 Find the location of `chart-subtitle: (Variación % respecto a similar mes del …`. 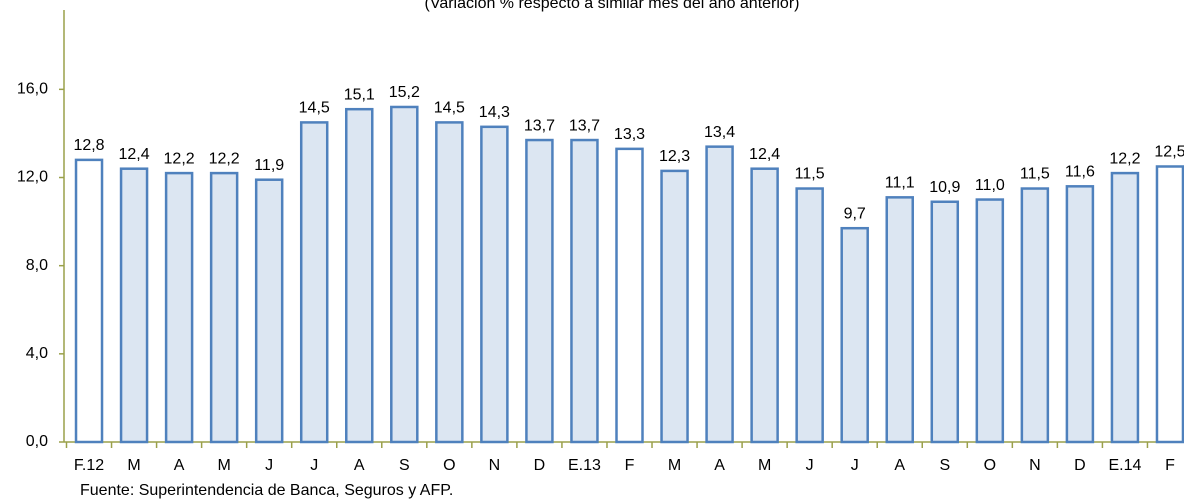

chart-subtitle: (Variación % respecto a similar mes del … is located at coordinates (612, 6).